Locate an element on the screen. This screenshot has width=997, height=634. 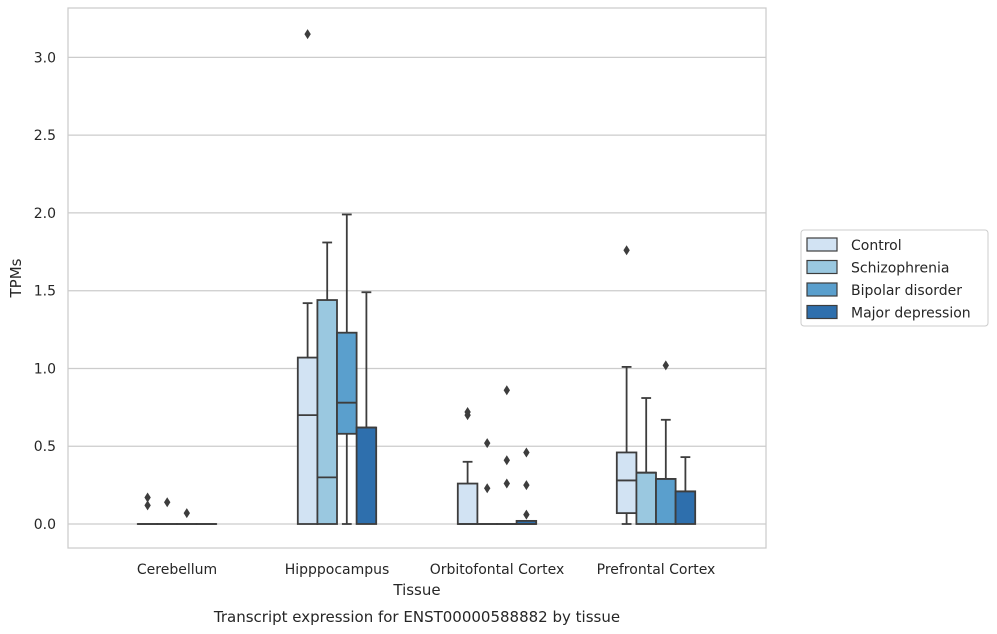
x-tick-label: Cerebellum is located at coordinates (177, 570).